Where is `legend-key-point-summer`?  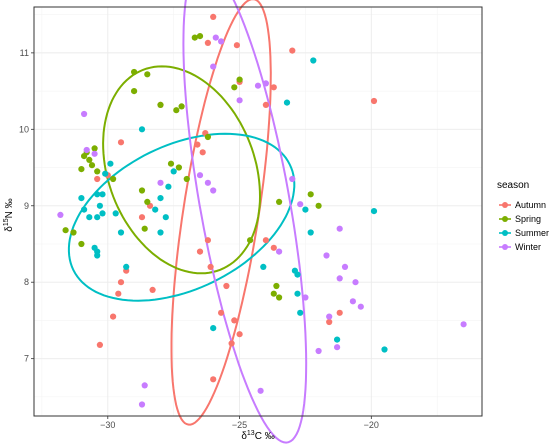 legend-key-point-summer is located at coordinates (505, 233).